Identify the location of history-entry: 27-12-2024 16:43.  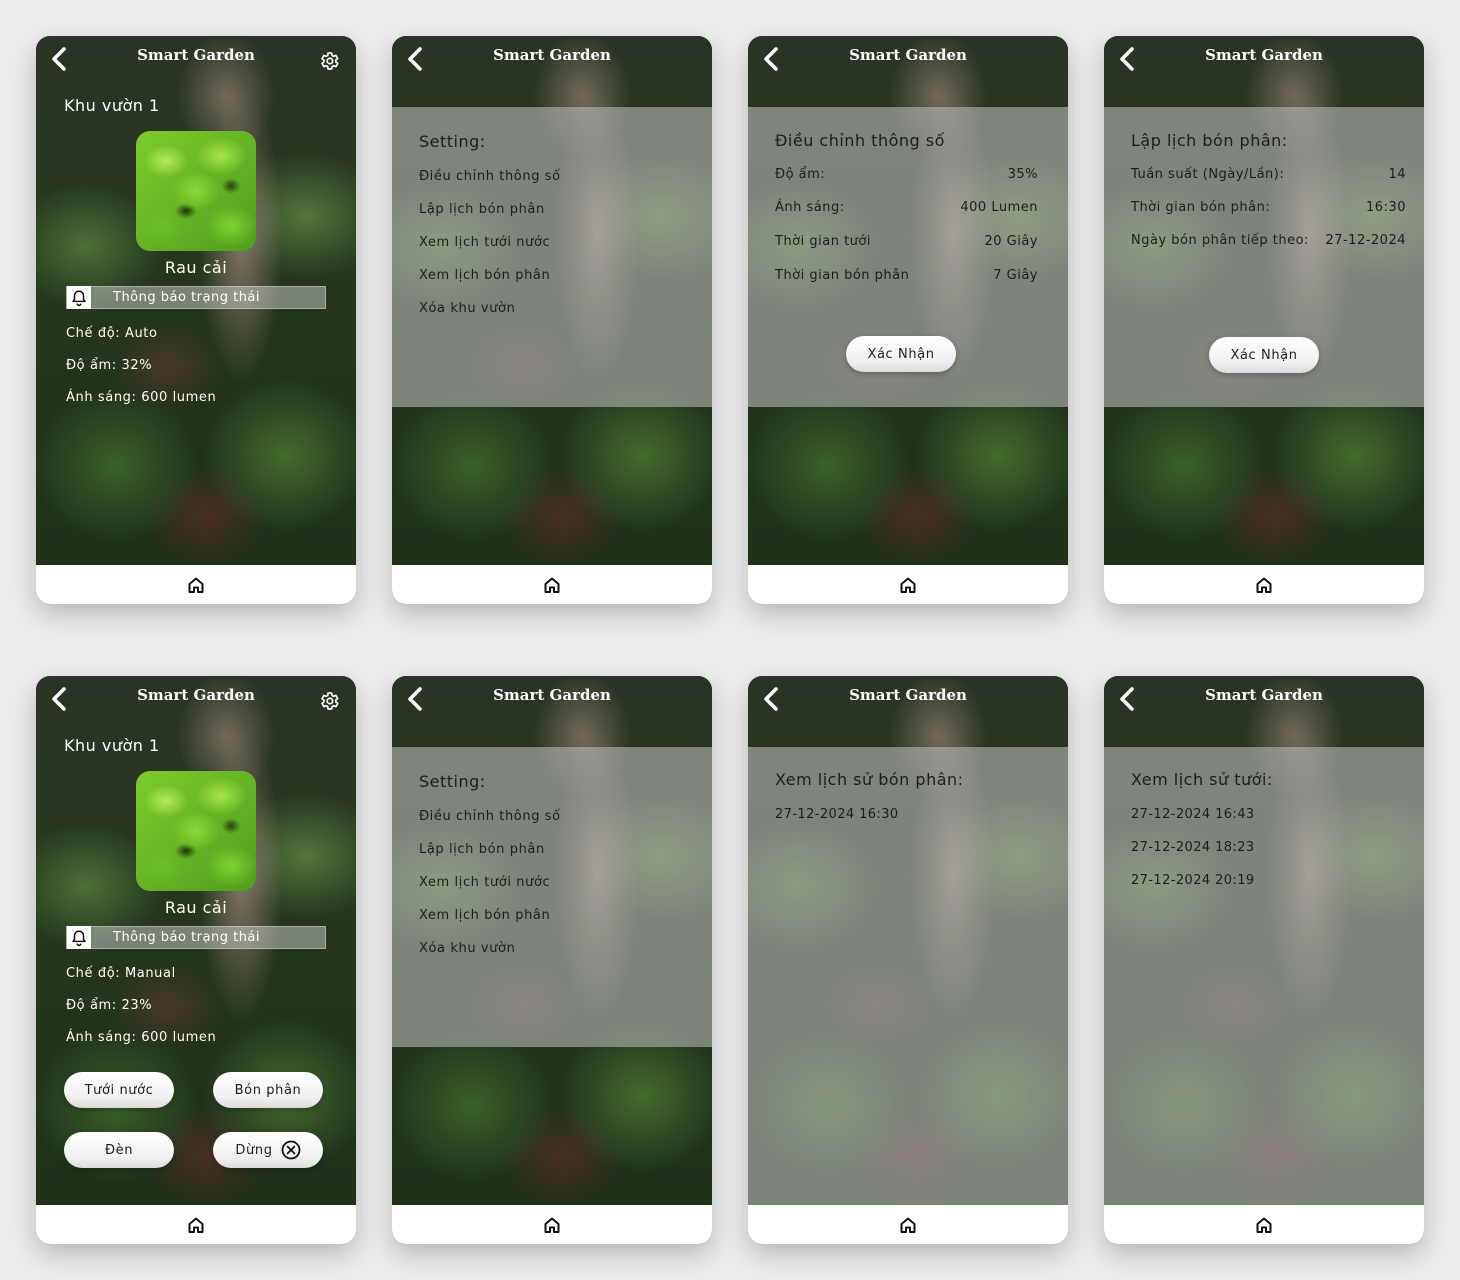
(1193, 814).